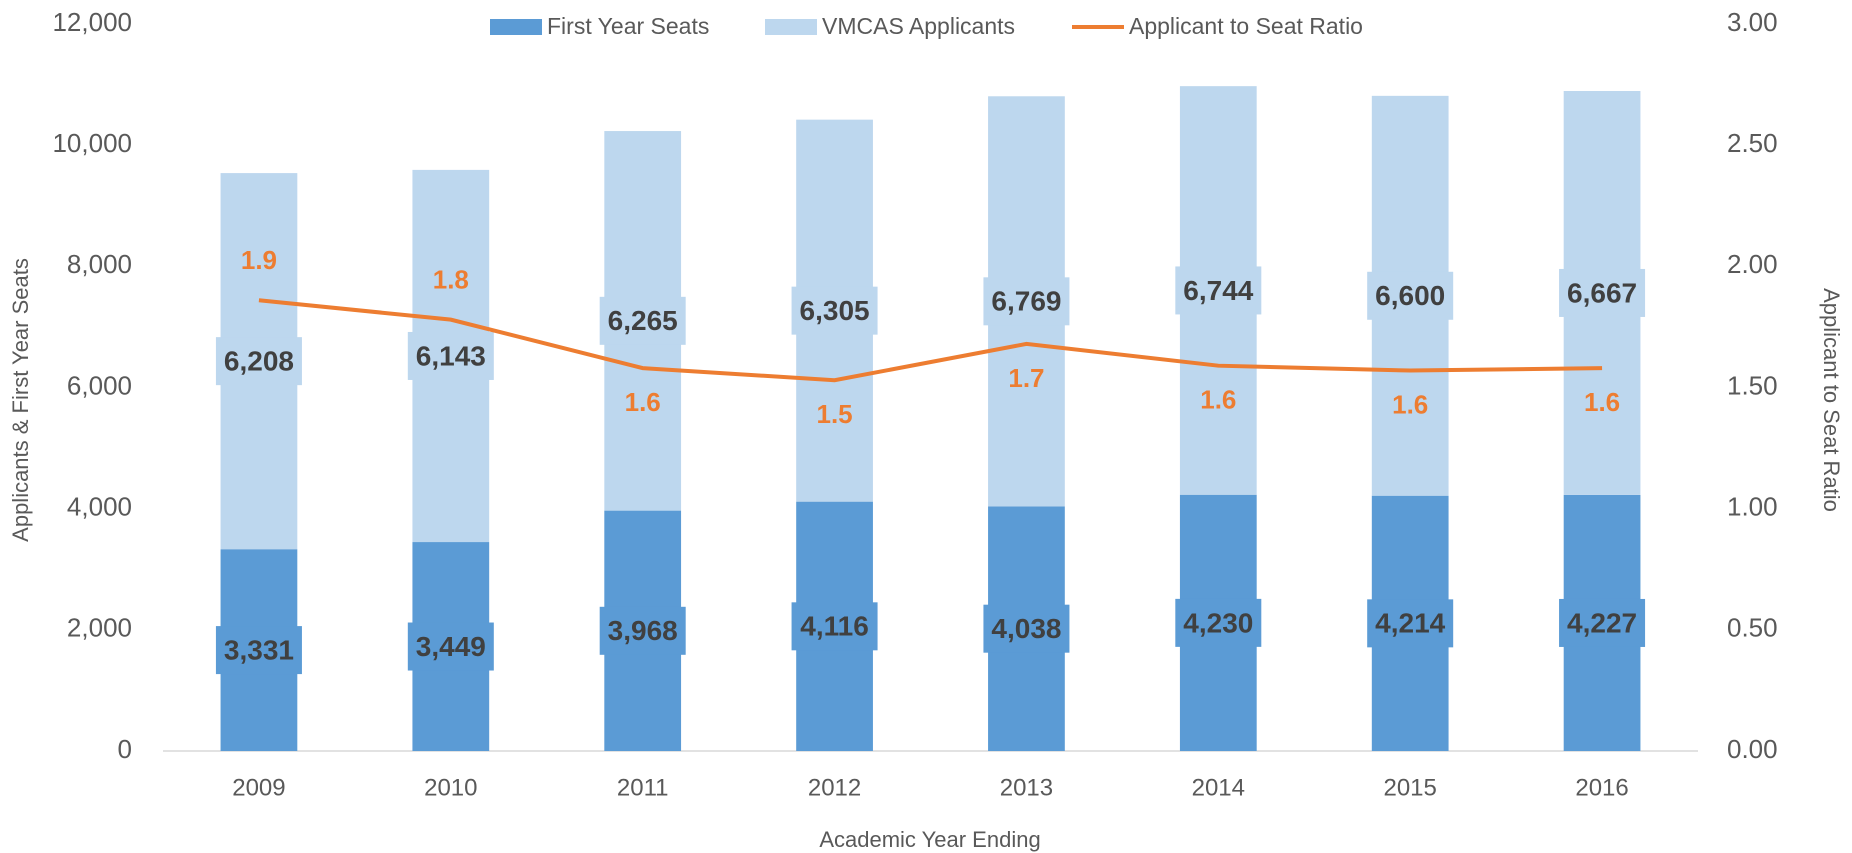  I want to click on data-label: 6,208, so click(259, 361).